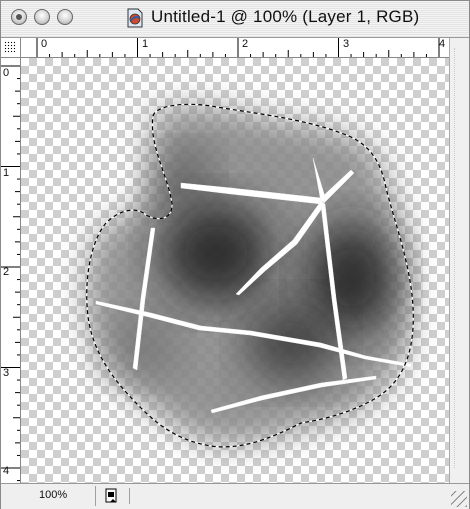 Image resolution: width=470 pixels, height=509 pixels. Describe the element at coordinates (459, 499) in the screenshot. I see `resize-grip` at that location.